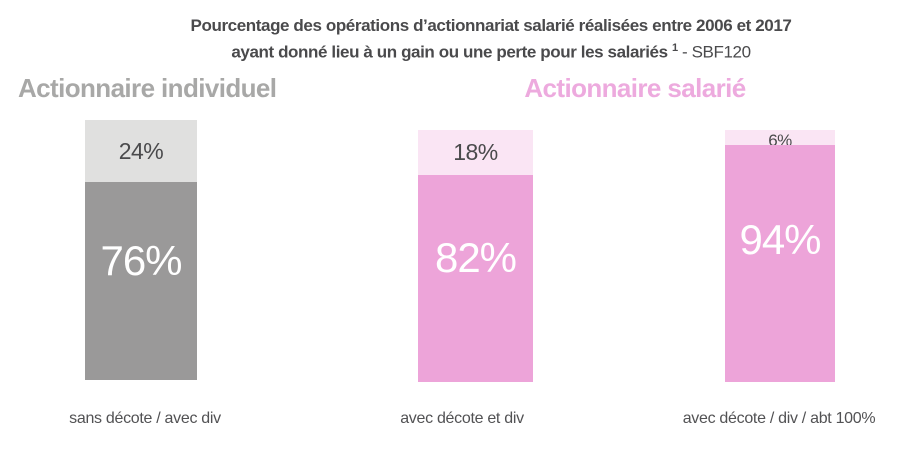 Image resolution: width=922 pixels, height=457 pixels. I want to click on bar-segment-perte: 6%, so click(780, 139).